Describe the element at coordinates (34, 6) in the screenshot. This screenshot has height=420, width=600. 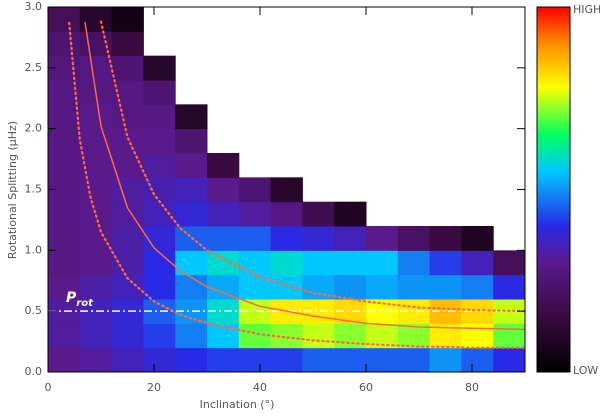
I see `y-tick-label: 3.0` at that location.